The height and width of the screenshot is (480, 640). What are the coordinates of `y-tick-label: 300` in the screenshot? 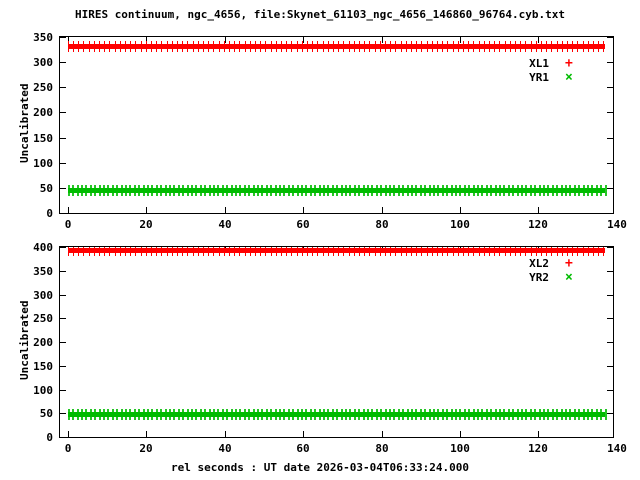 It's located at (43, 295).